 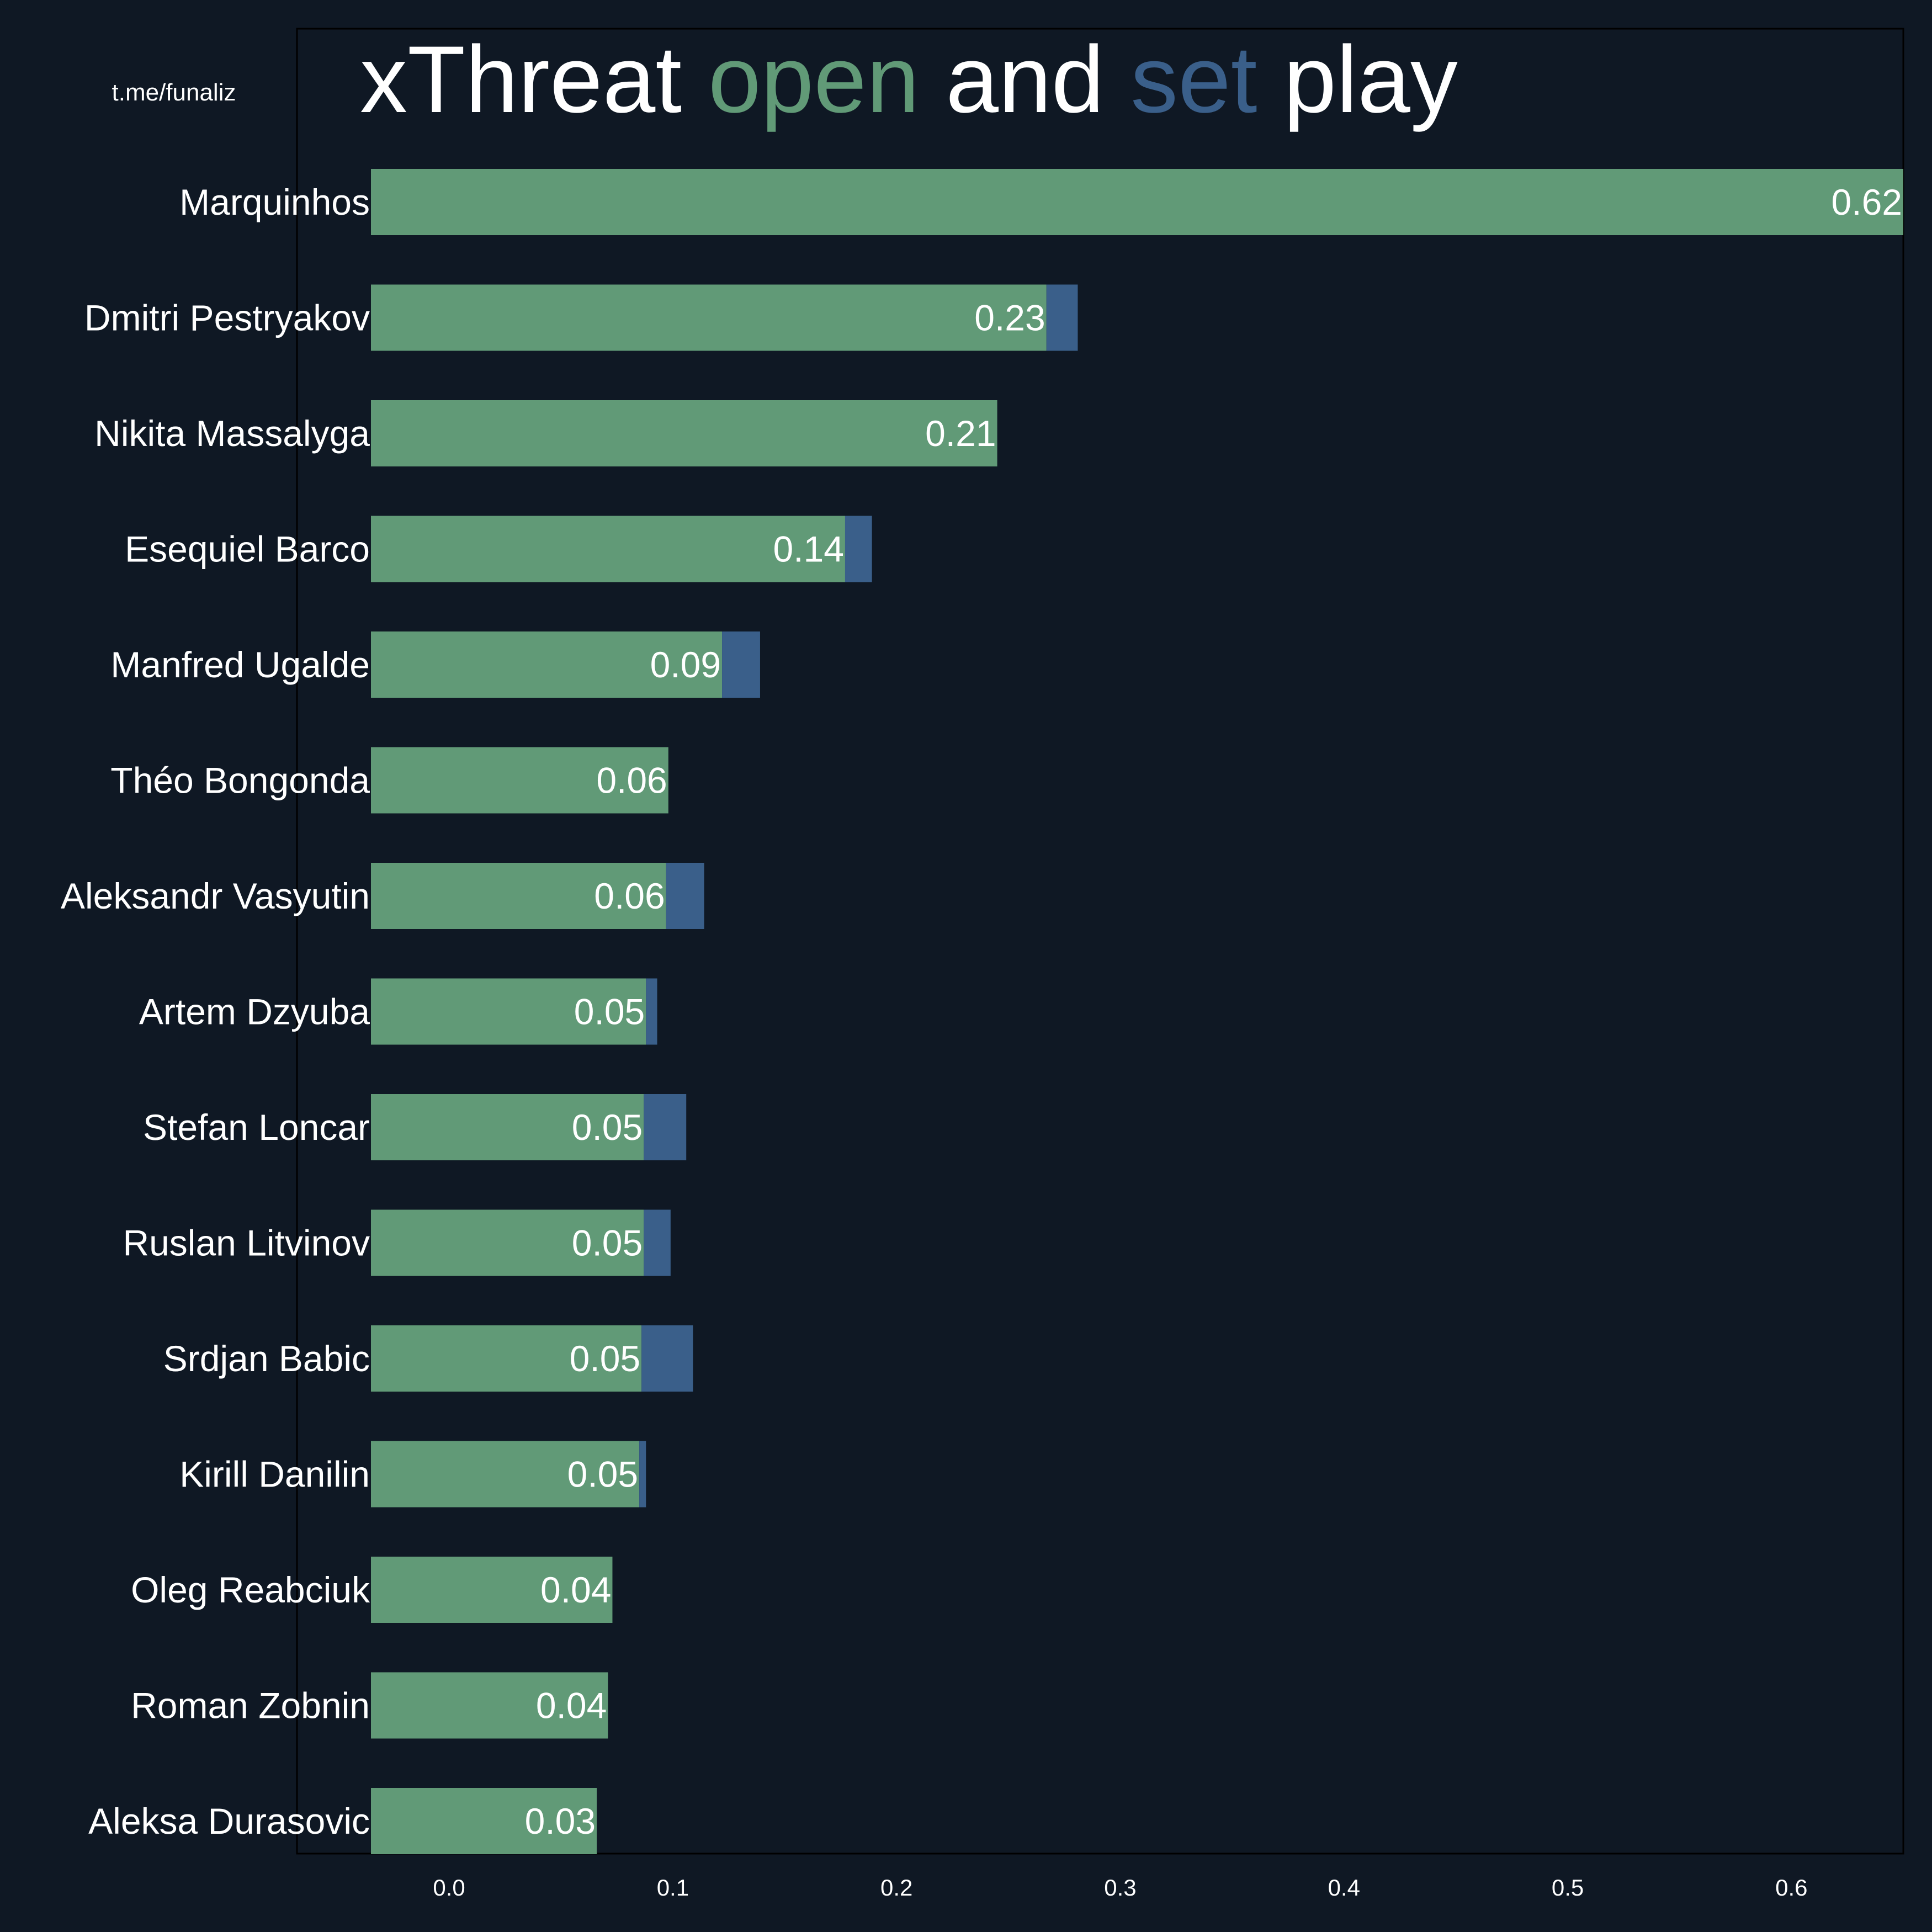 What do you see at coordinates (534, 79) in the screenshot?
I see `title-part-plain: xThreat` at bounding box center [534, 79].